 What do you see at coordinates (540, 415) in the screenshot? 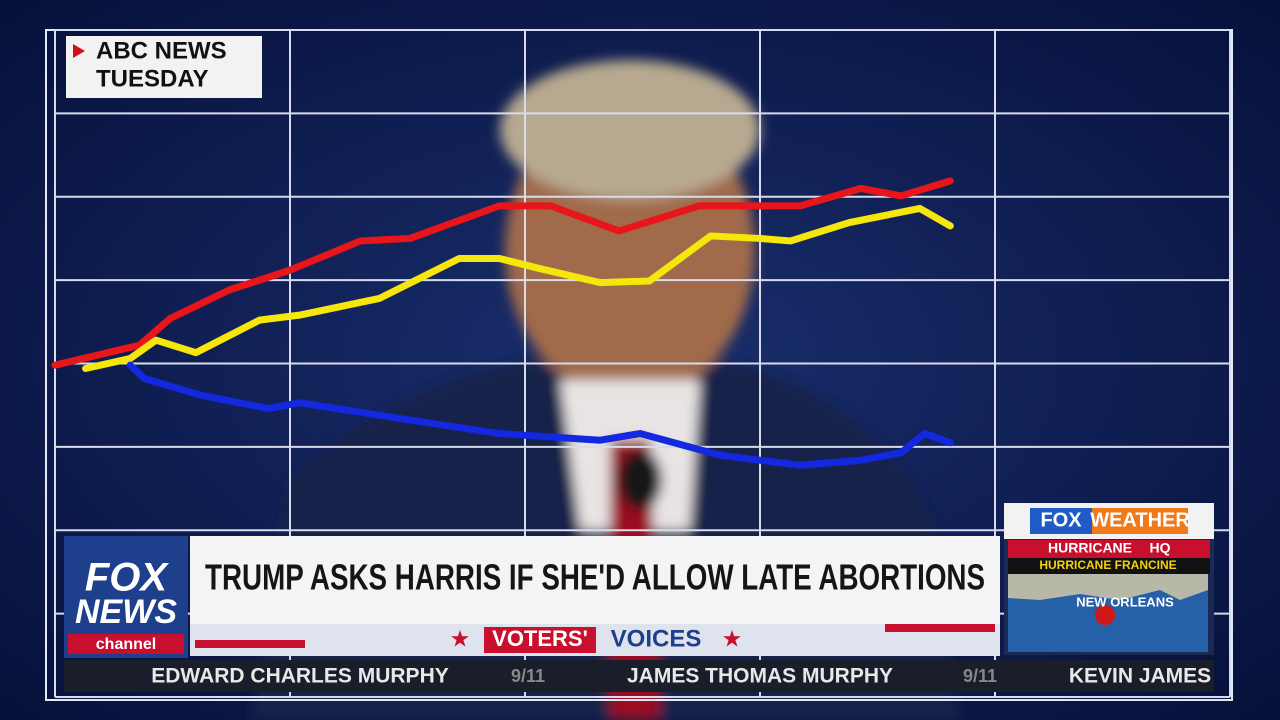
I see `series-line` at bounding box center [540, 415].